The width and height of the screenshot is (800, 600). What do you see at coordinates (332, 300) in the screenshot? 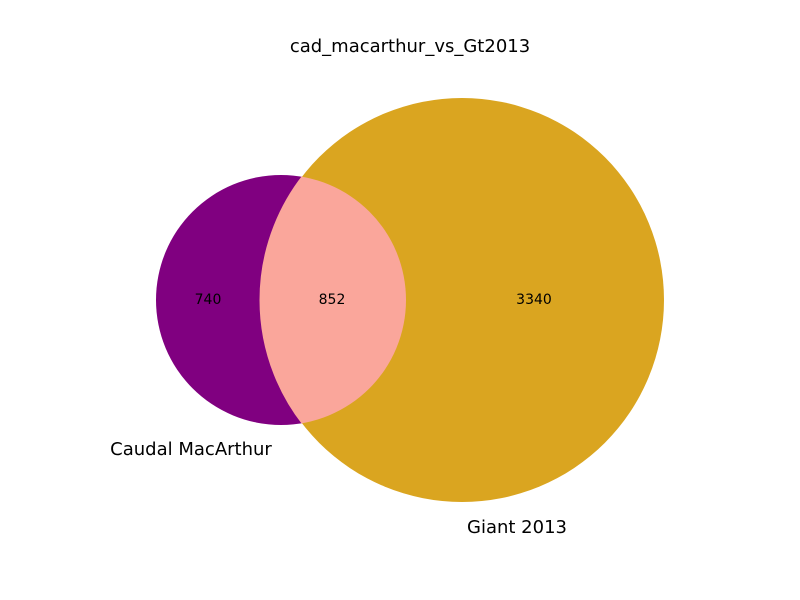
I see `intersection-count: 852` at bounding box center [332, 300].